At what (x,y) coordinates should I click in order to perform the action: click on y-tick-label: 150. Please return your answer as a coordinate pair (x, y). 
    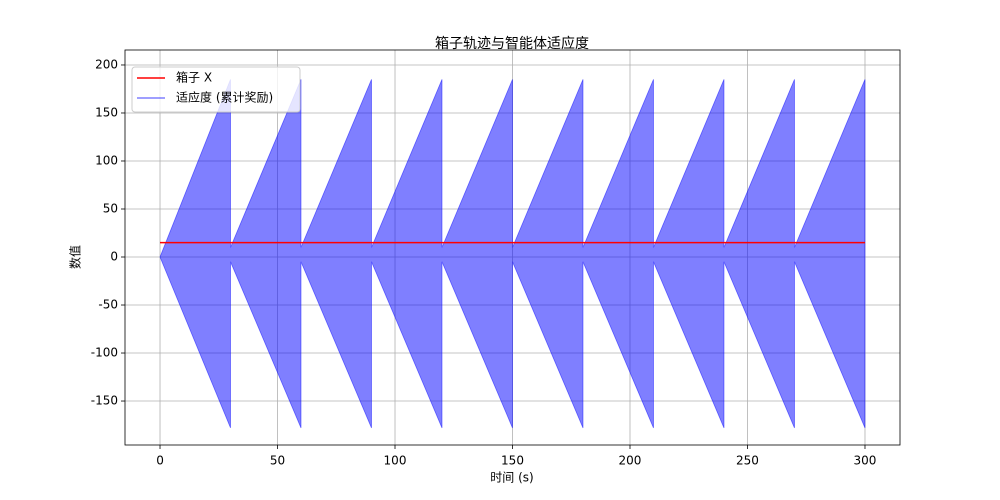
    Looking at the image, I should click on (106, 112).